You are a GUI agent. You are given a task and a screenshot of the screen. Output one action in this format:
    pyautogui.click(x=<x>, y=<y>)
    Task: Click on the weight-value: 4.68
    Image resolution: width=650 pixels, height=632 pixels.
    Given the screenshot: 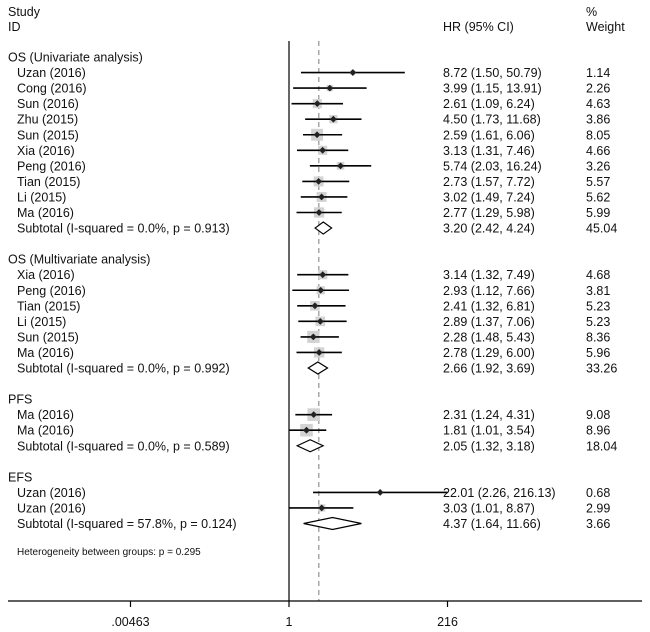 What is the action you would take?
    pyautogui.click(x=598, y=275)
    